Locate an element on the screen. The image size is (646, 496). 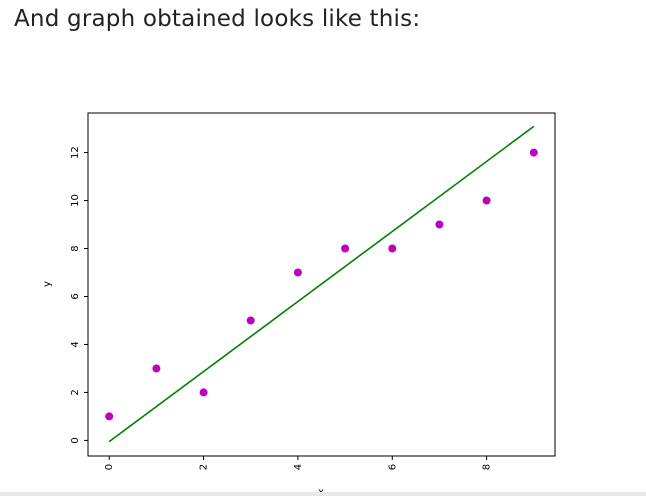
y-tick-label: 8 is located at coordinates (75, 248).